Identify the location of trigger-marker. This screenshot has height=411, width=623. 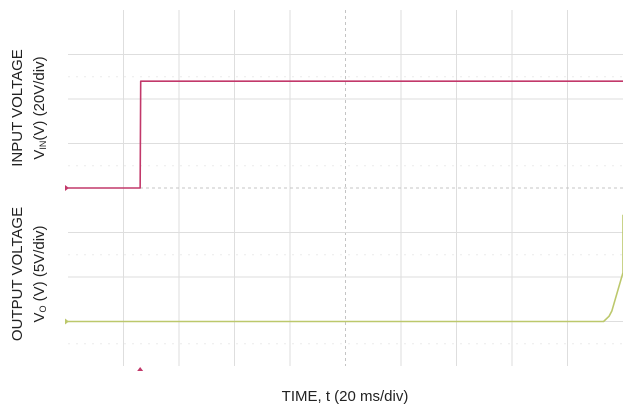
(140, 369).